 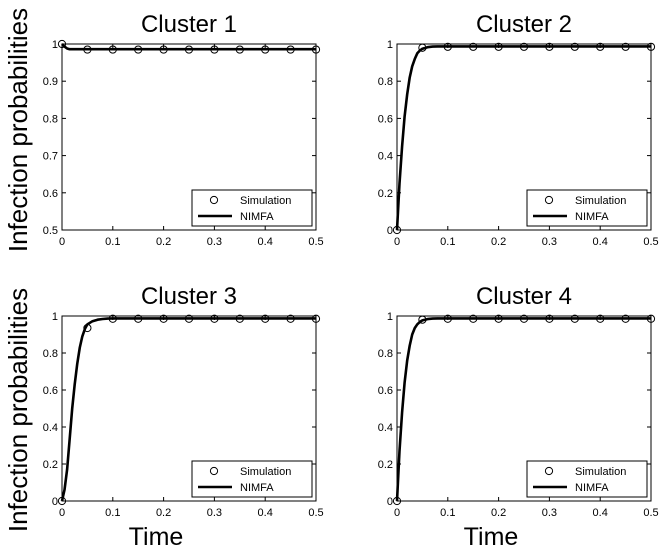 What do you see at coordinates (189, 24) in the screenshot?
I see `panel-title: Cluster 1` at bounding box center [189, 24].